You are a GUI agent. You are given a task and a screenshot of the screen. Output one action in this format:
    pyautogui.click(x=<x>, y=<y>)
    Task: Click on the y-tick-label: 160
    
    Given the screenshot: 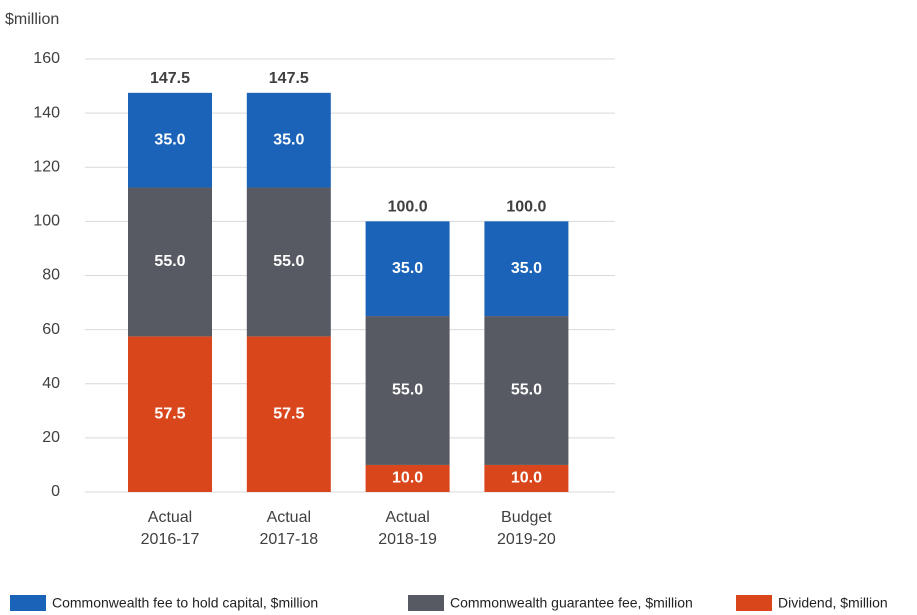 What is the action you would take?
    pyautogui.click(x=46, y=58)
    